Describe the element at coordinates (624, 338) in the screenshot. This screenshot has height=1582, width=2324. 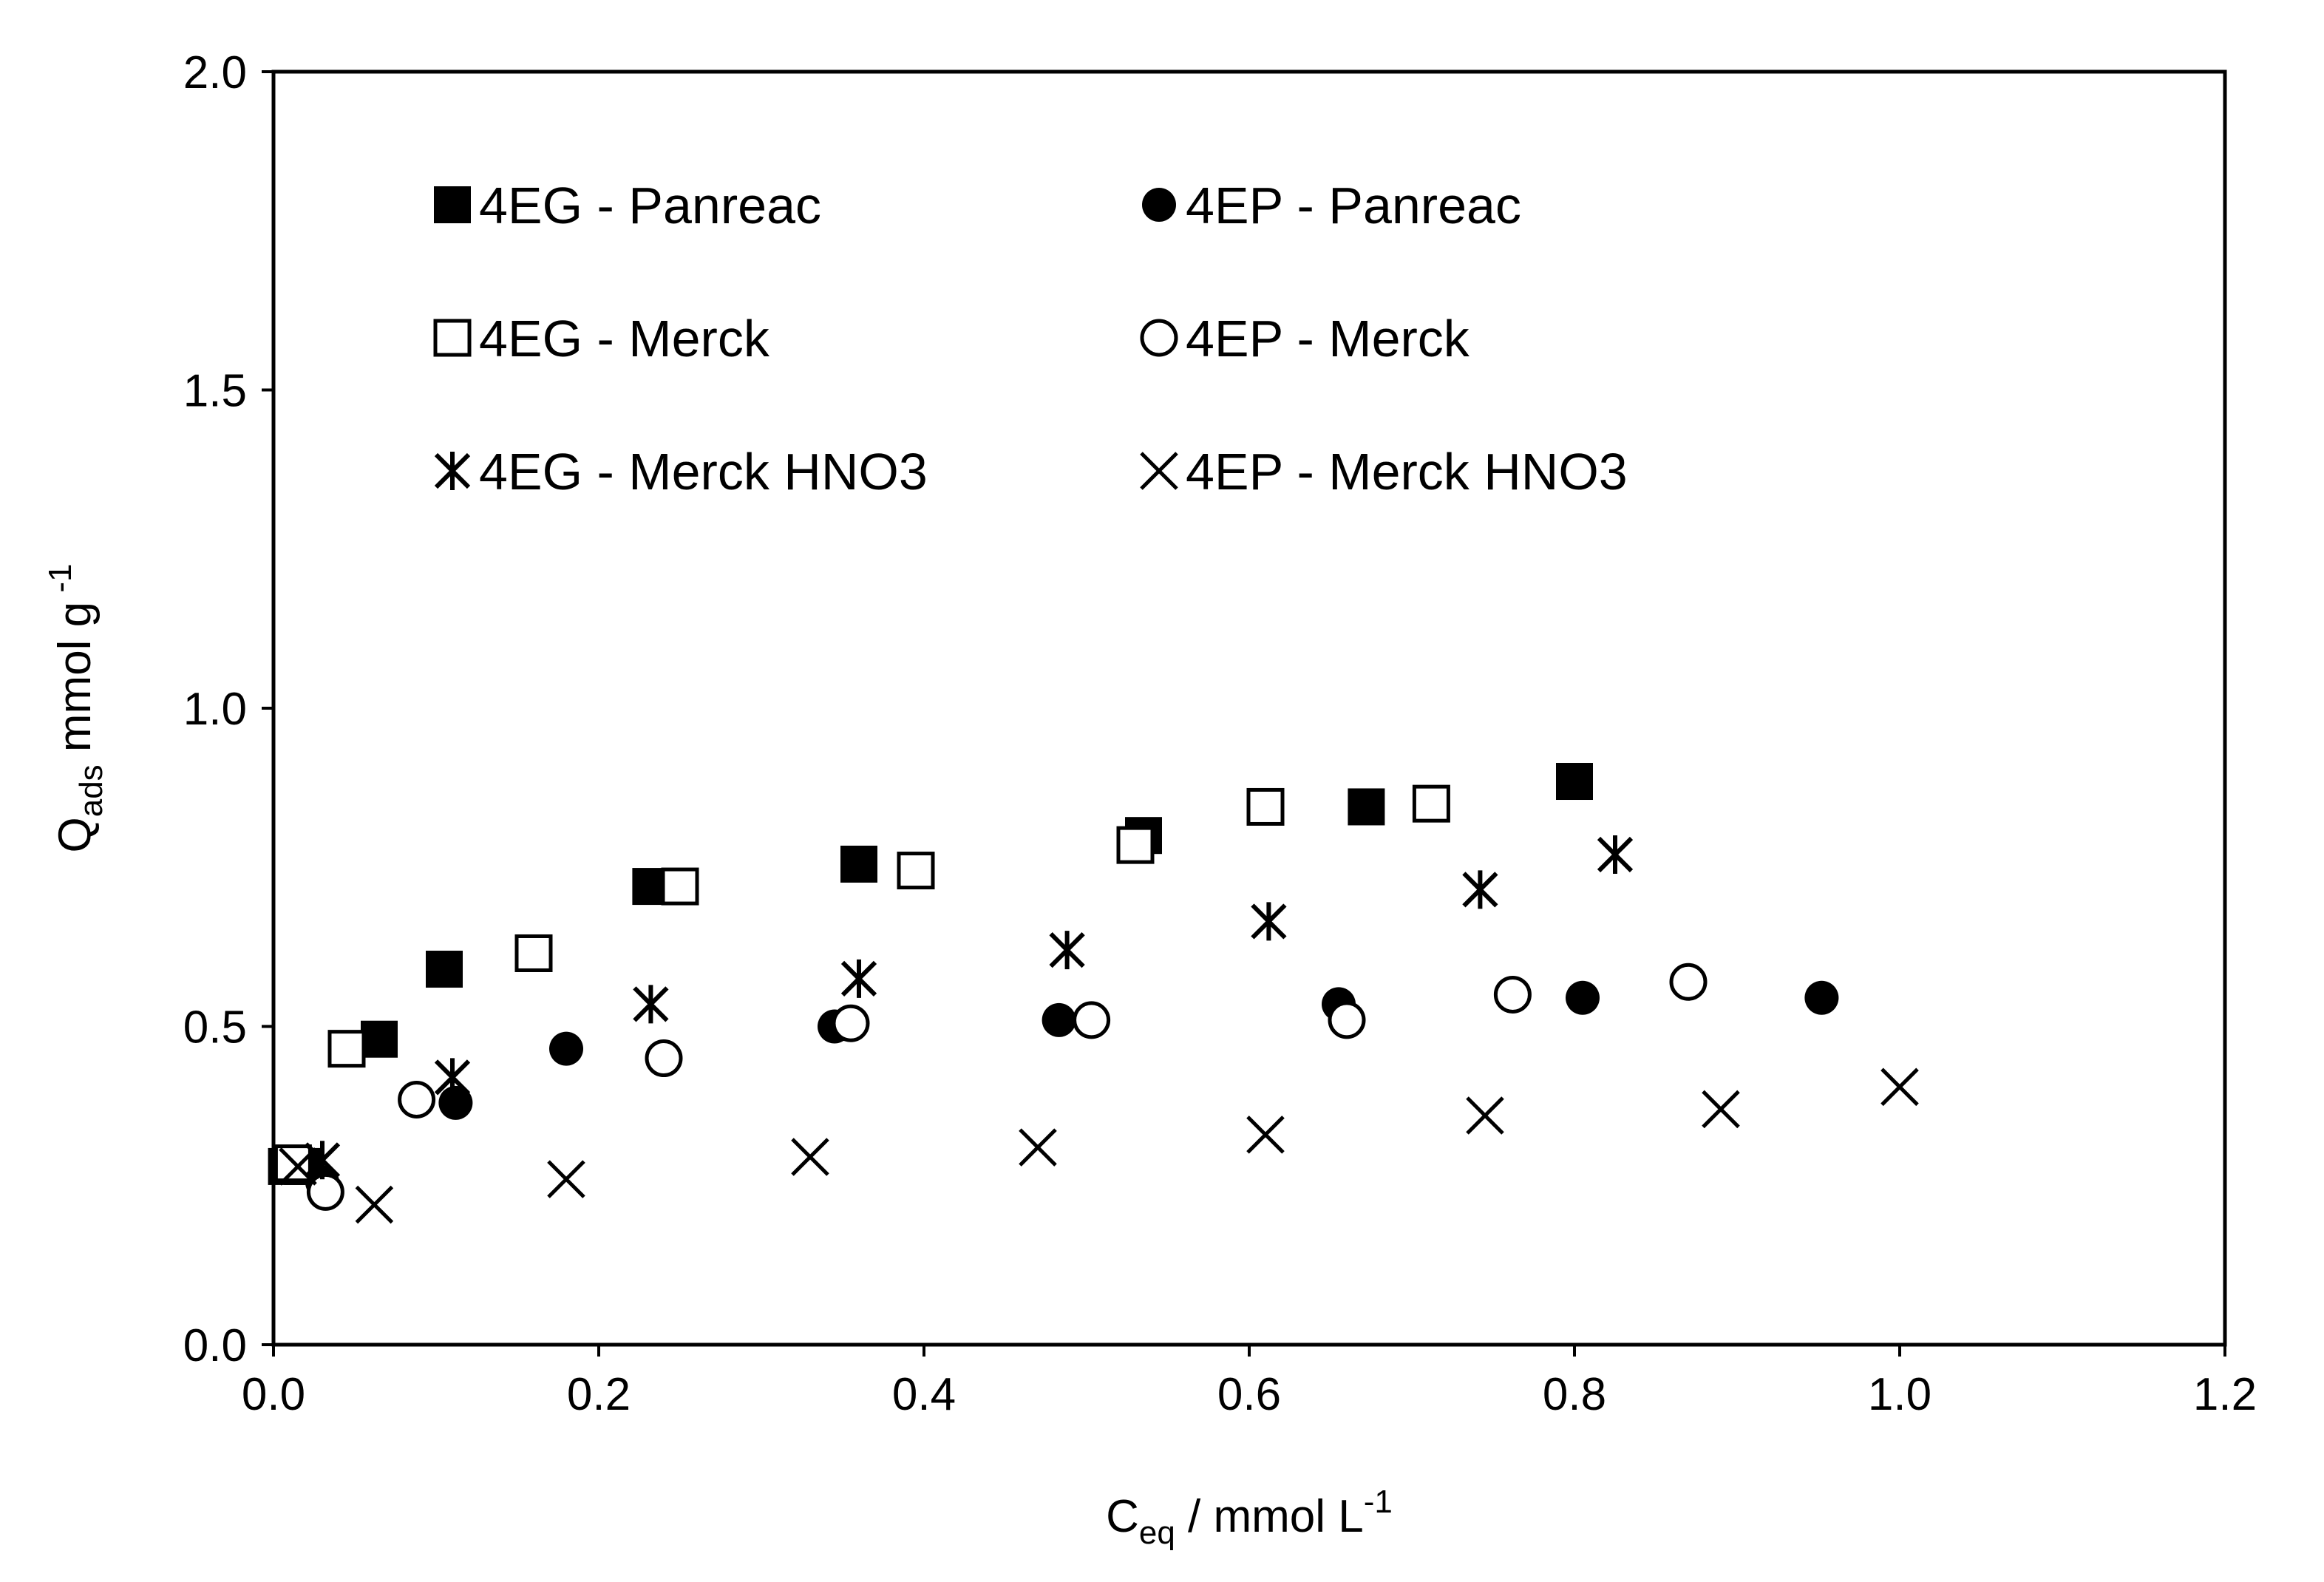
I see `legend-label: 4EG - Merck` at that location.